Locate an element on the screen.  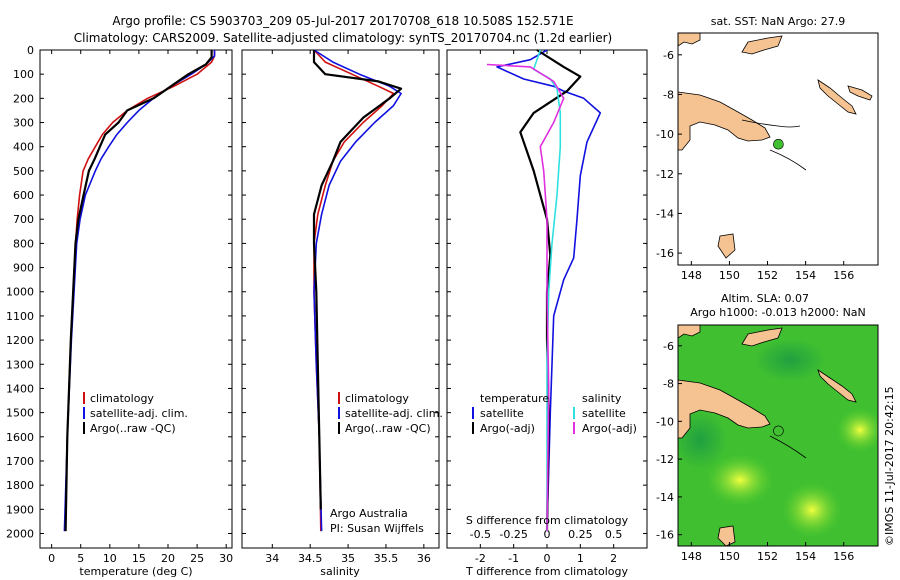
depth-tick-label: 1100 is located at coordinates (20, 316).